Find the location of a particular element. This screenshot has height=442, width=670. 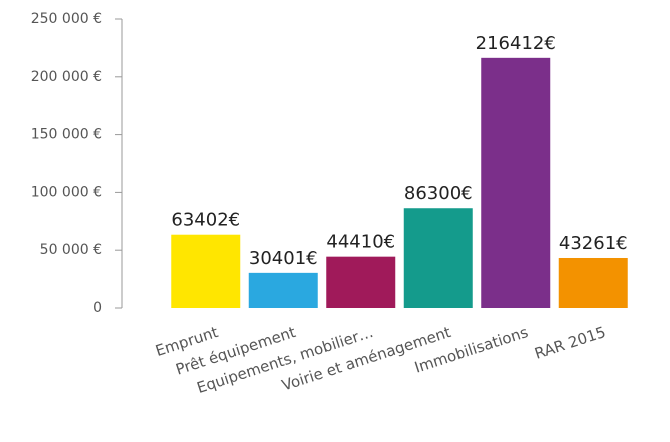

y-tick-label: 0 is located at coordinates (97, 308).